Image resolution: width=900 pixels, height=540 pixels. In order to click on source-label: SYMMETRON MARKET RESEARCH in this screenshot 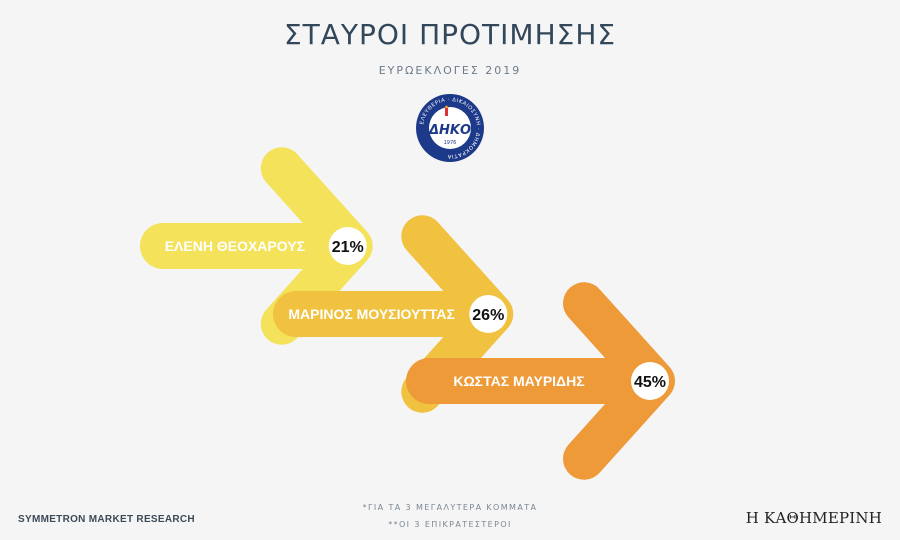, I will do `click(106, 519)`.